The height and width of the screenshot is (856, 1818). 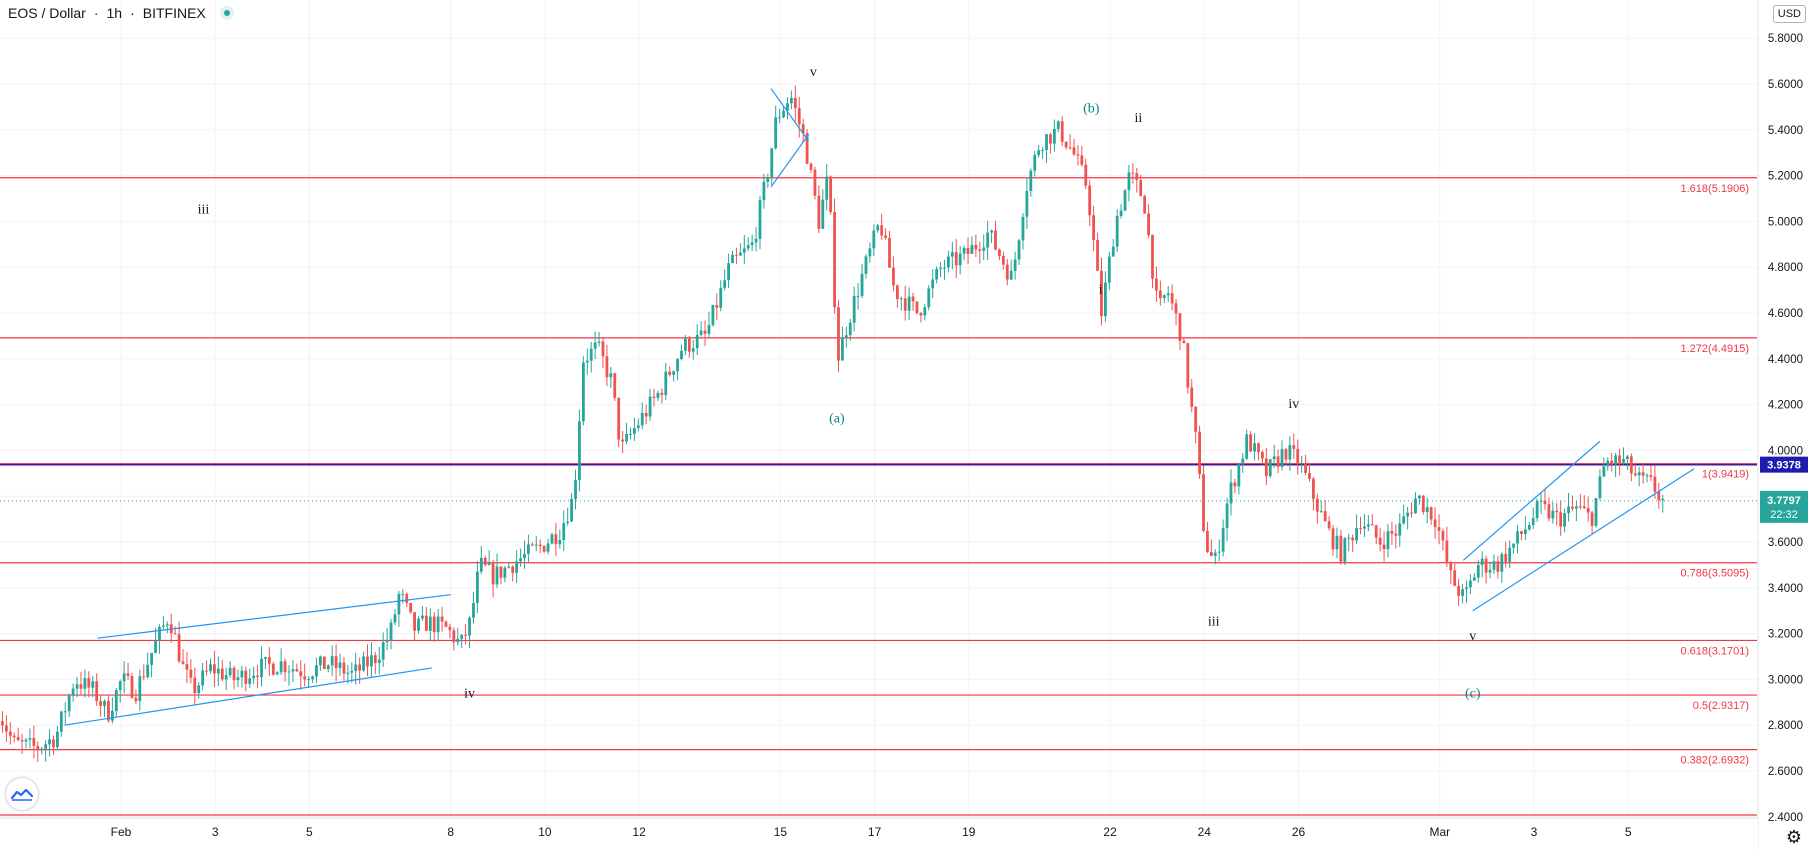 I want to click on trendline, so click(x=790, y=115).